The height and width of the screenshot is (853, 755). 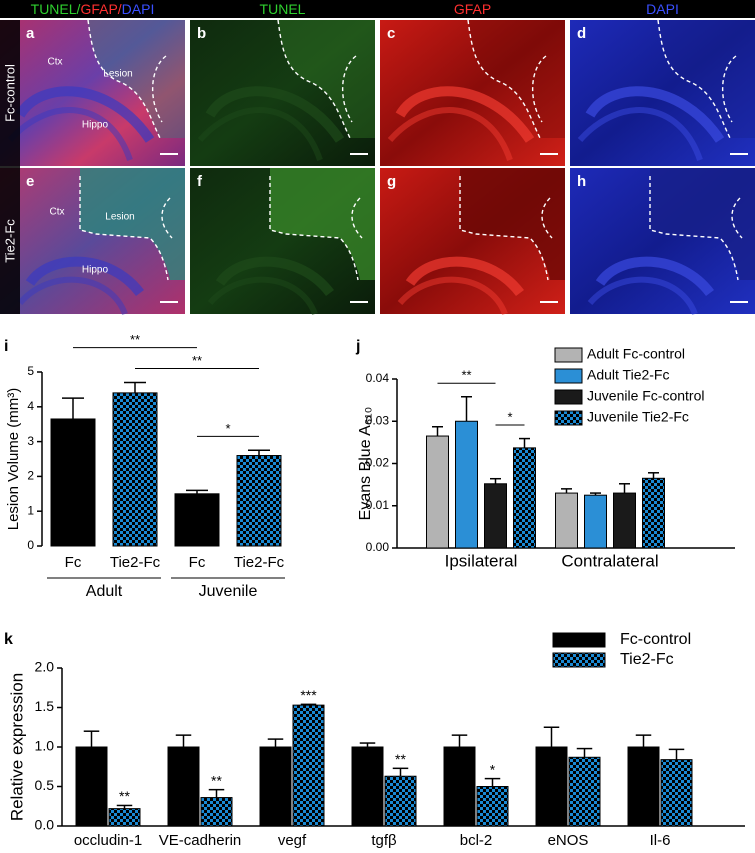 I want to click on micrograph-panel: d, so click(x=662, y=92).